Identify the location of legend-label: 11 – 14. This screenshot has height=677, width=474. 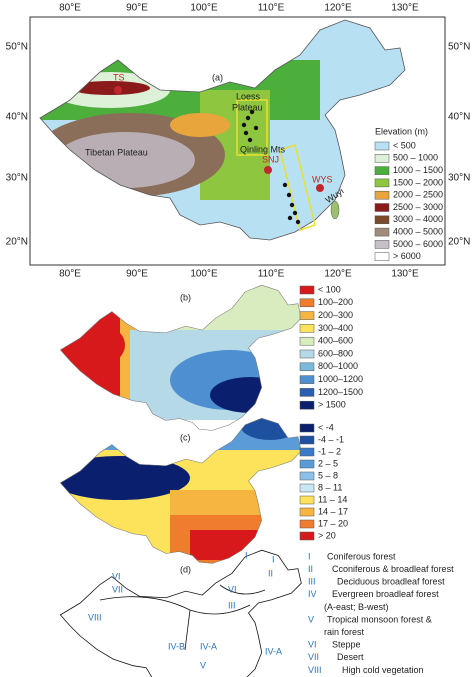
(332, 499).